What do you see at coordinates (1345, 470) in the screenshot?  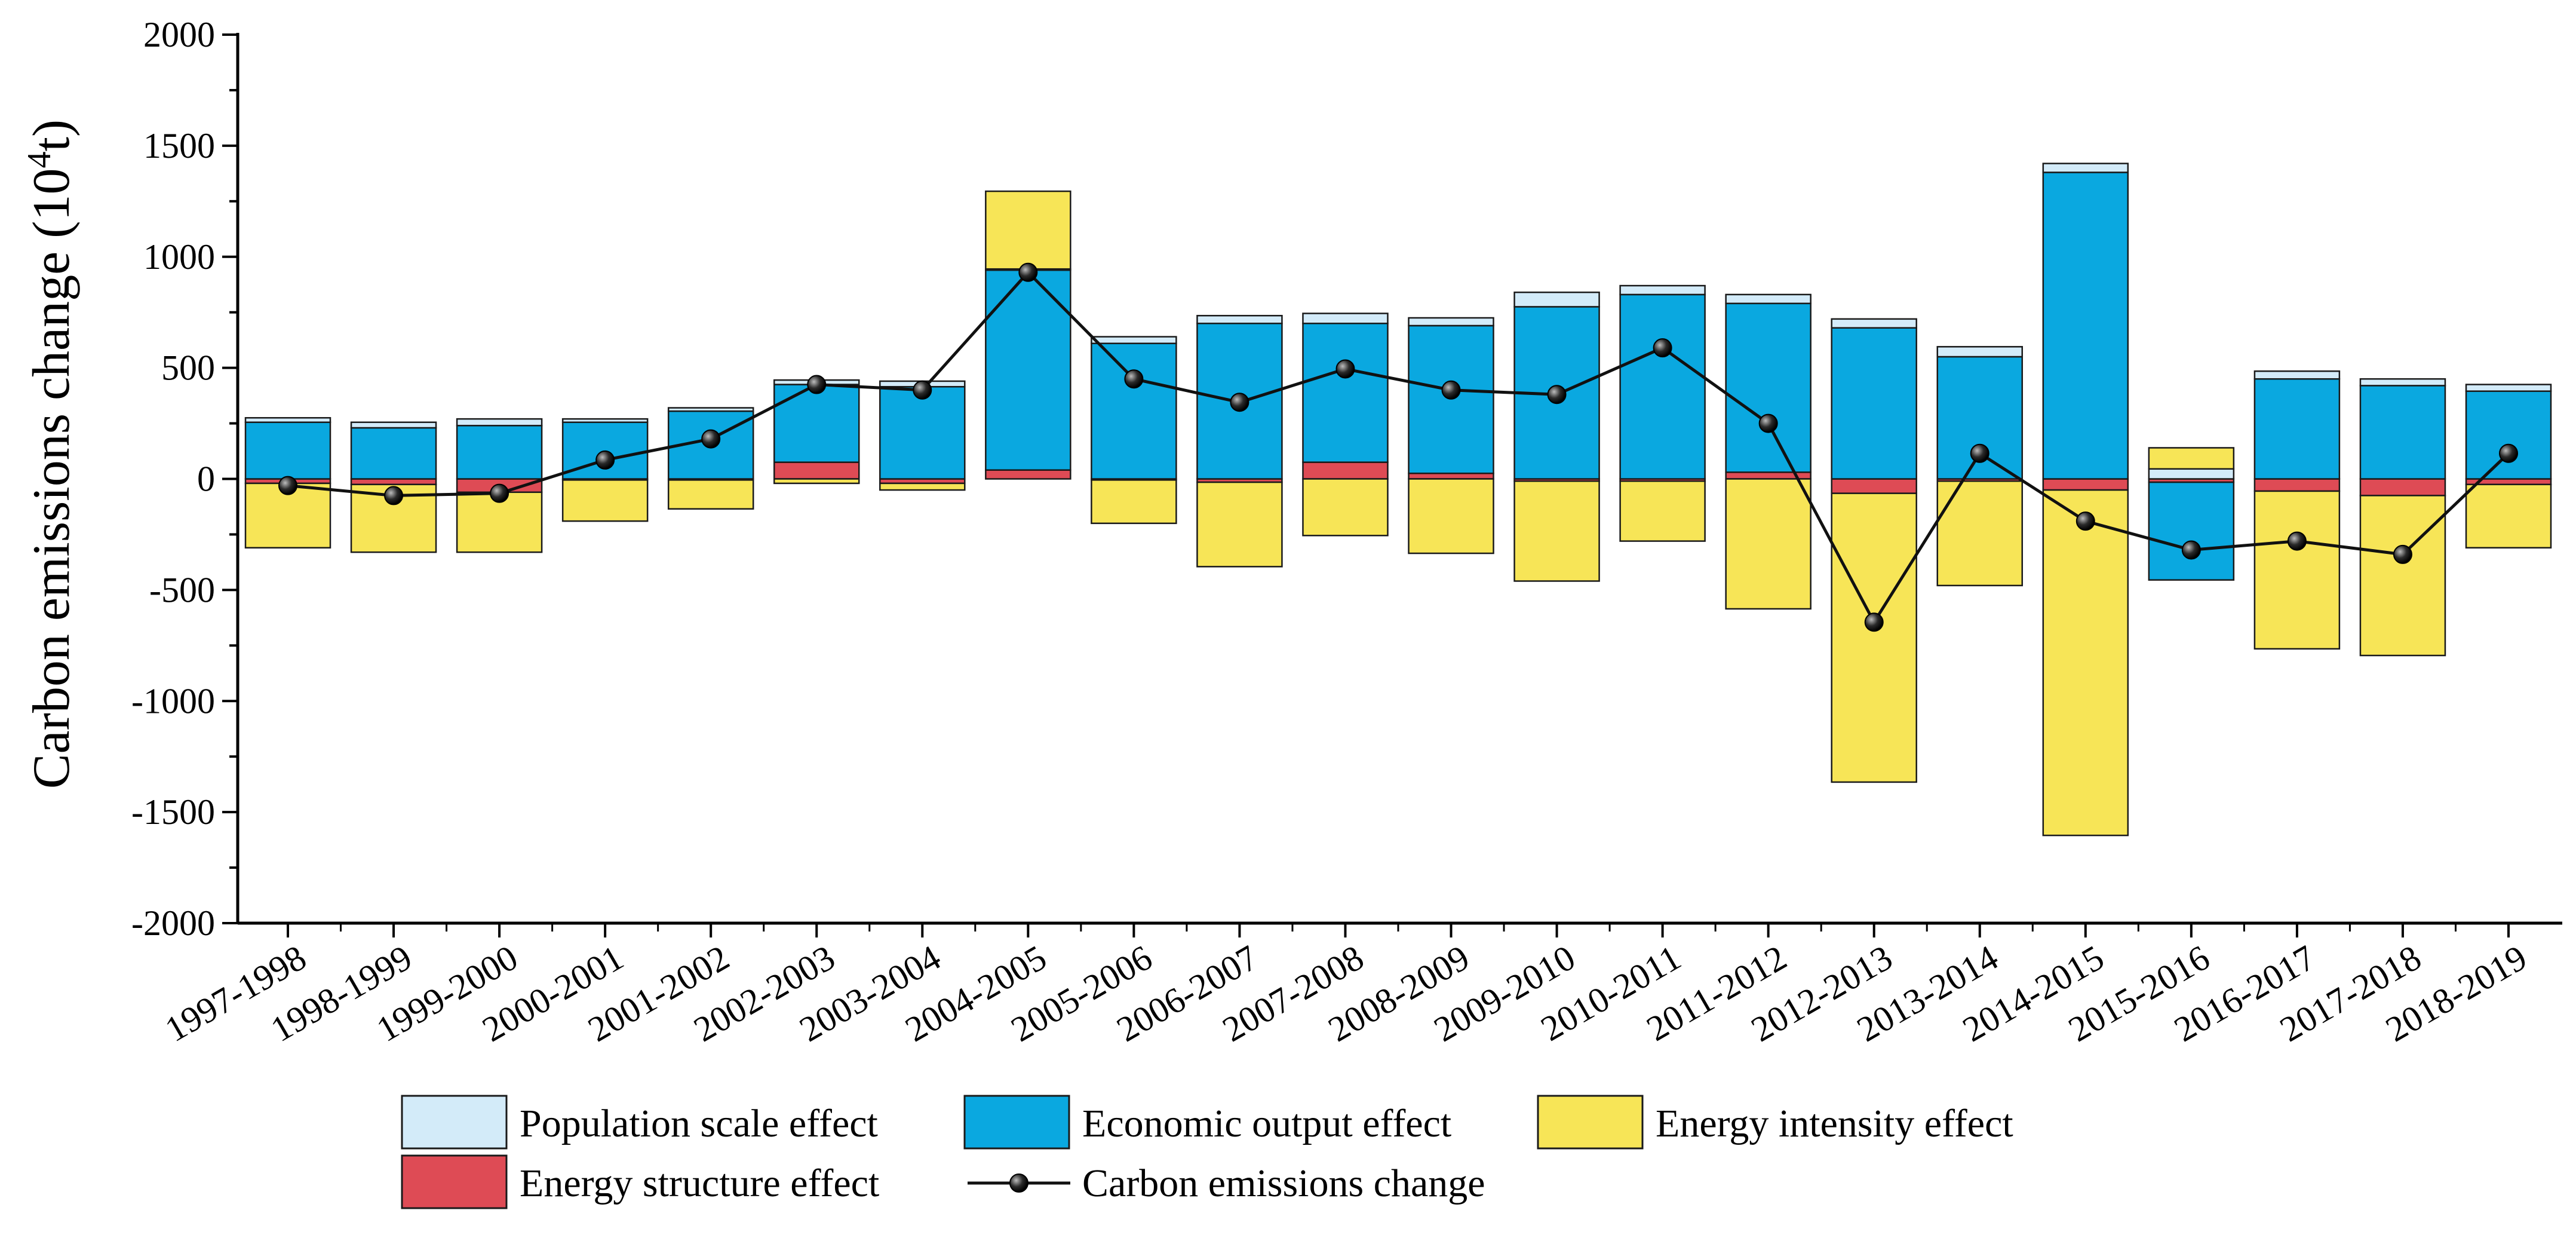 I see `bar-energy-structure-effect-2007-2008` at bounding box center [1345, 470].